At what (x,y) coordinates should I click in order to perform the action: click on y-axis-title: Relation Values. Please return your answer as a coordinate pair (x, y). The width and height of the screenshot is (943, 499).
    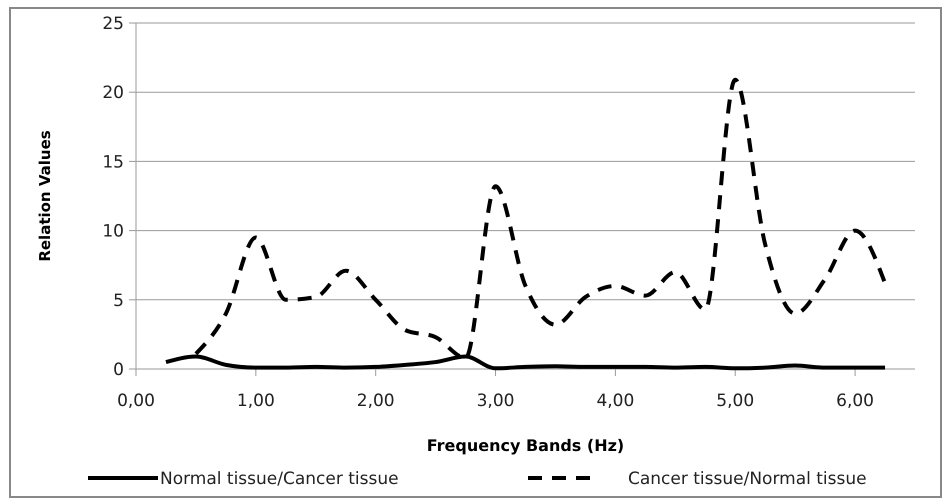
    Looking at the image, I should click on (45, 196).